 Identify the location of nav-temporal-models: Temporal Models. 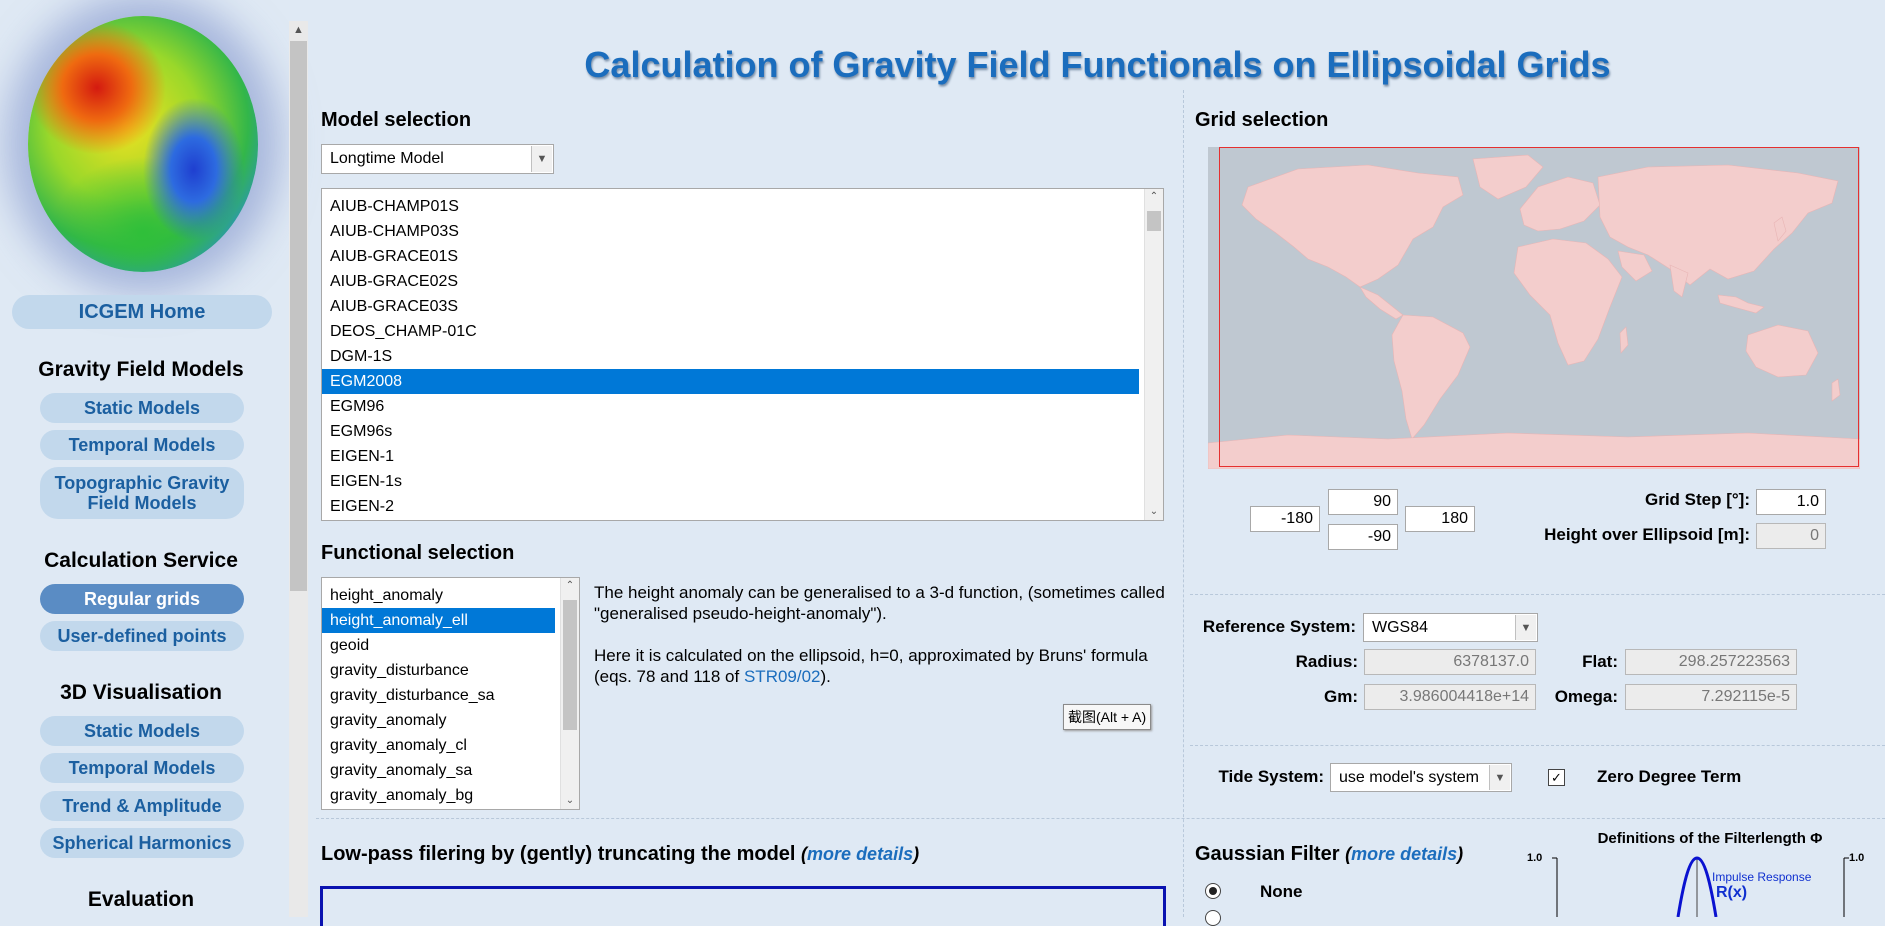
(142, 445).